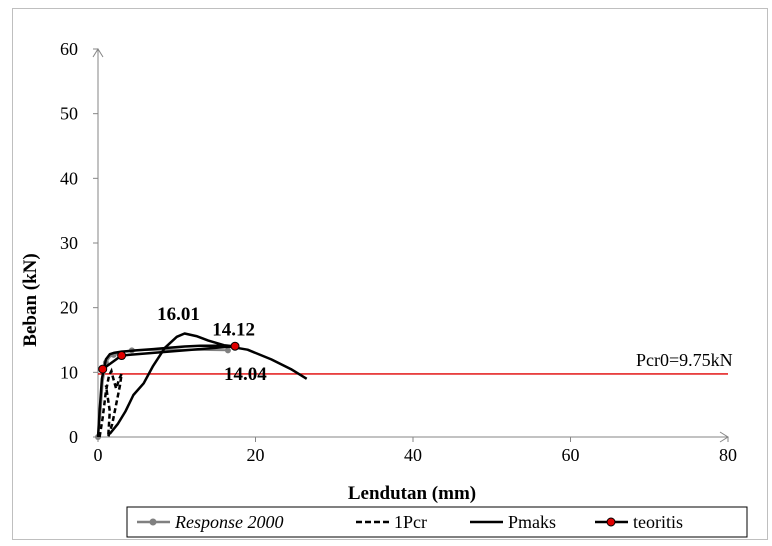 This screenshot has height=546, width=772. What do you see at coordinates (658, 522) in the screenshot?
I see `legend-label-teoritis: teoritis` at bounding box center [658, 522].